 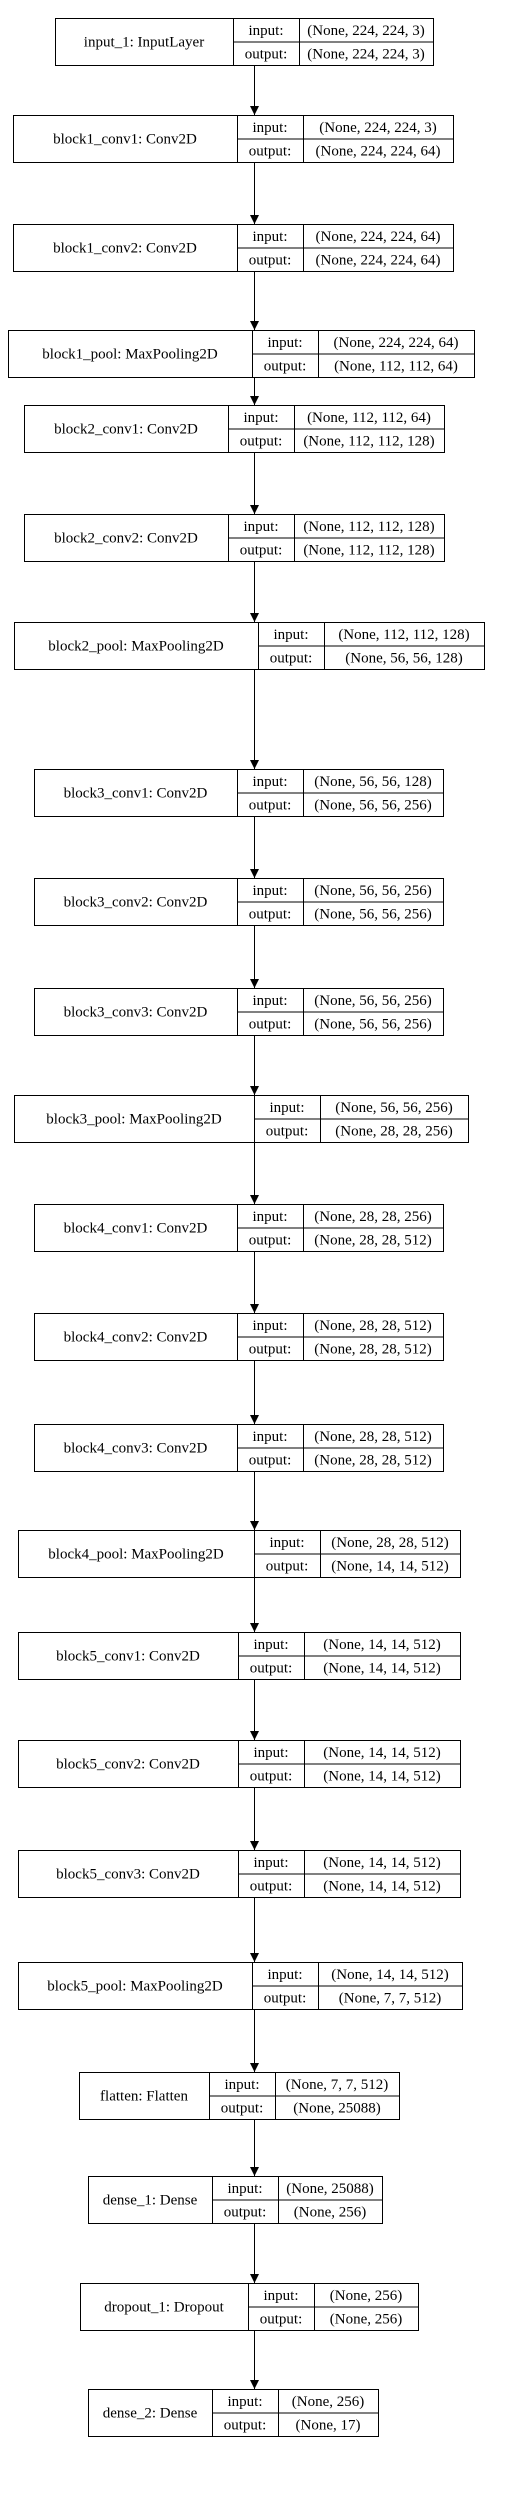 What do you see at coordinates (393, 1131) in the screenshot?
I see `output-shape: (None, 28, 28, 256)` at bounding box center [393, 1131].